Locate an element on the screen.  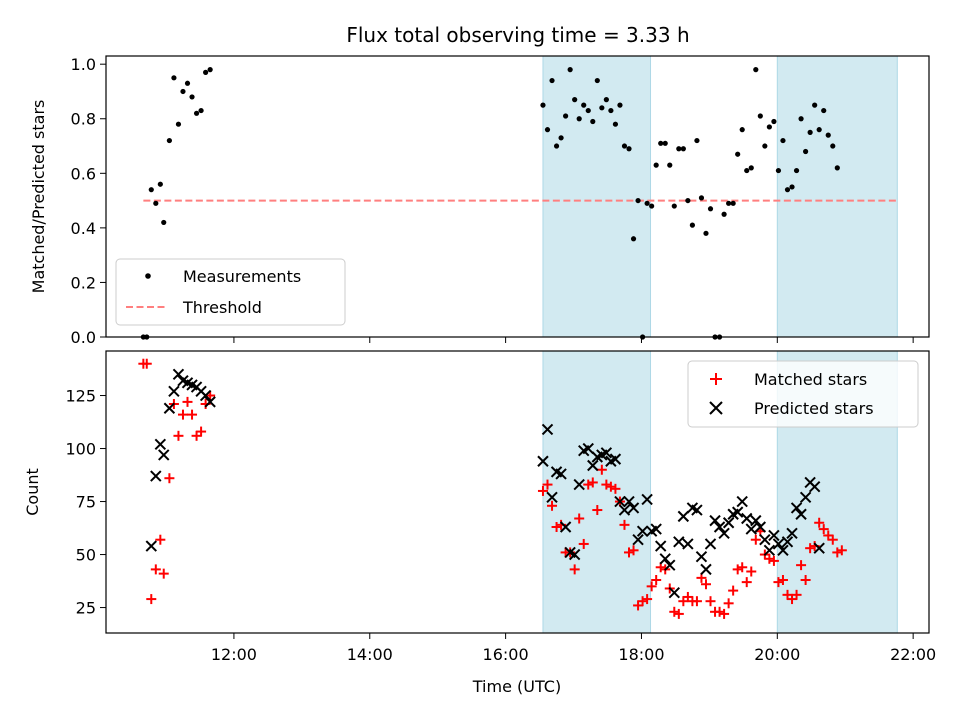
top-y-tick-label: 1.0 is located at coordinates (83, 64).